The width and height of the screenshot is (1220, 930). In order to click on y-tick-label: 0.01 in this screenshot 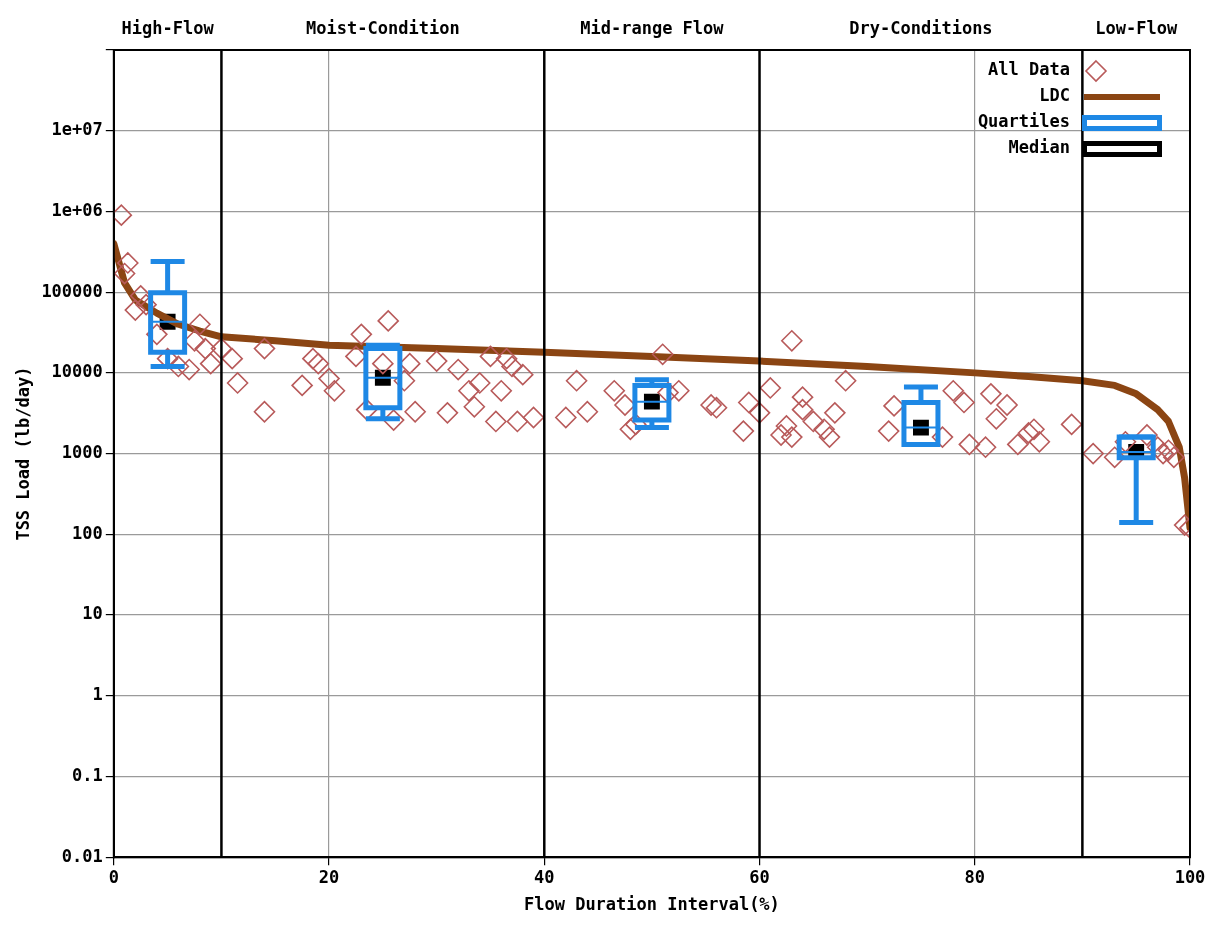, I will do `click(82, 855)`.